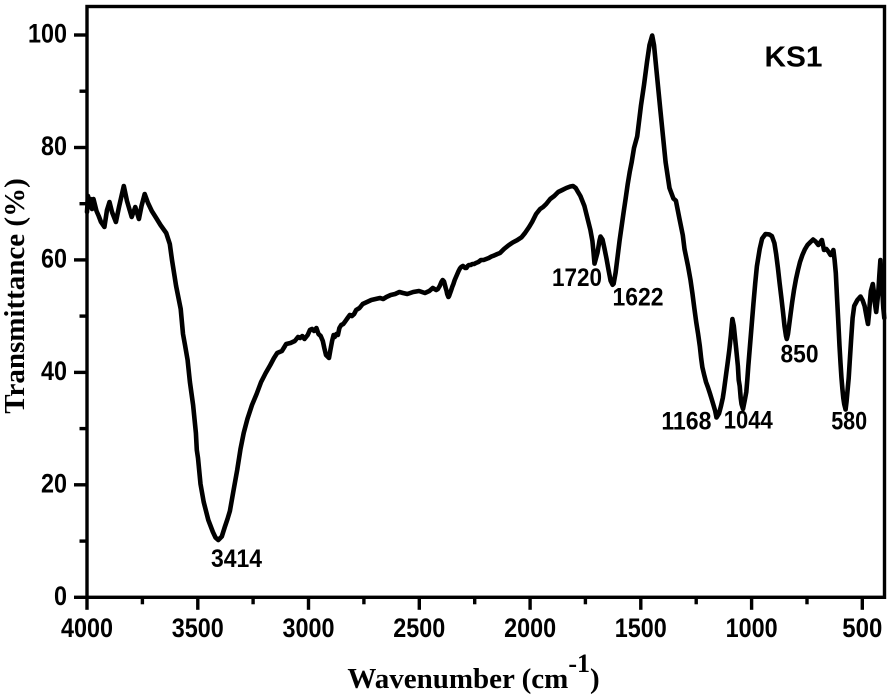 This screenshot has height=696, width=888. I want to click on svg-text: 1500, so click(641, 628).